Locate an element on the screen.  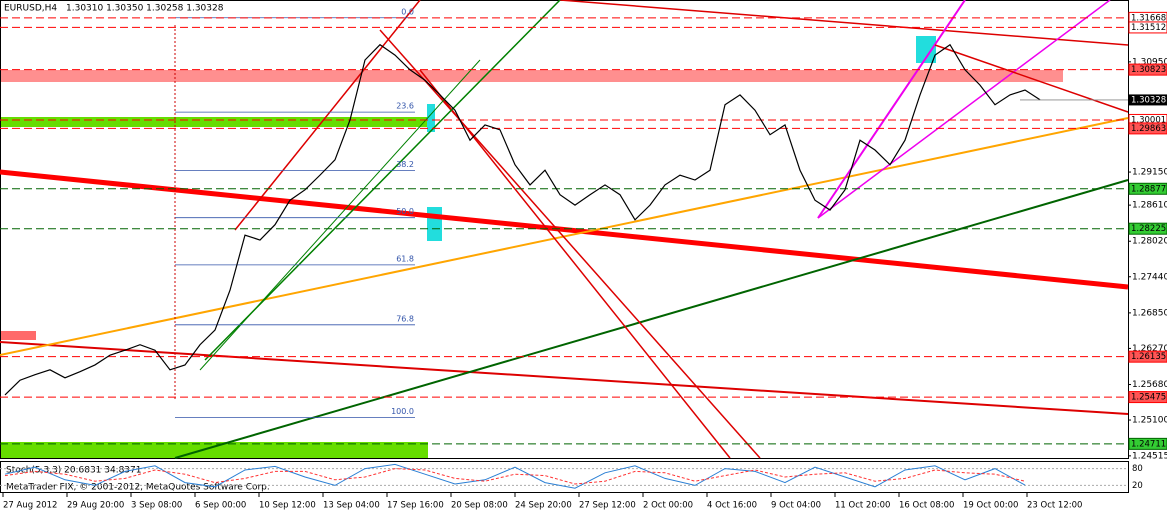
y-tick-label: 1.25100 is located at coordinates (1149, 421).